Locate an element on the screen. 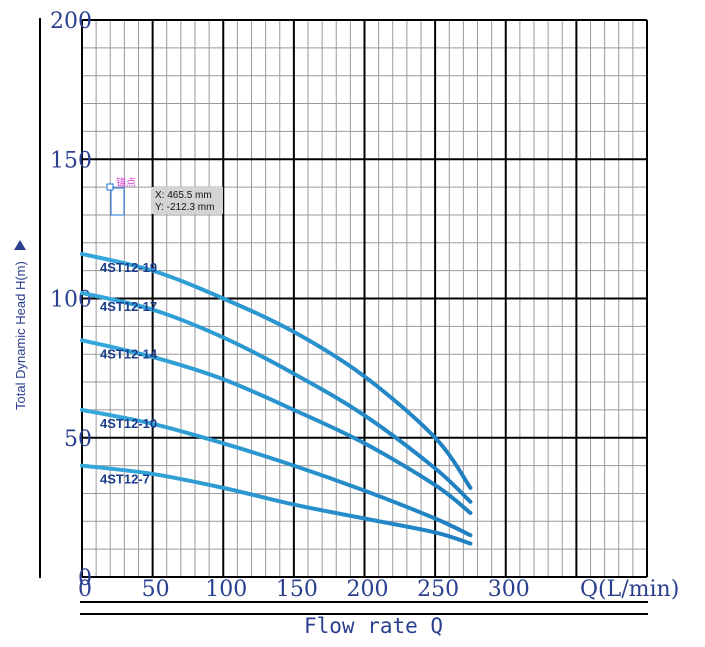 Image resolution: width=705 pixels, height=647 pixels. series-label-4st12-19: 4ST12-19 is located at coordinates (128, 267).